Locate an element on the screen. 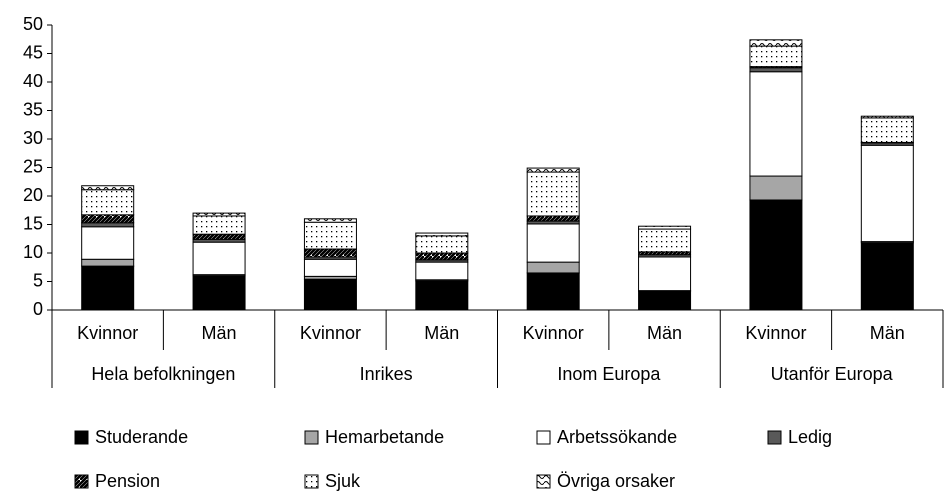 This screenshot has height=500, width=944. y-tick-label: 20 is located at coordinates (33, 195).